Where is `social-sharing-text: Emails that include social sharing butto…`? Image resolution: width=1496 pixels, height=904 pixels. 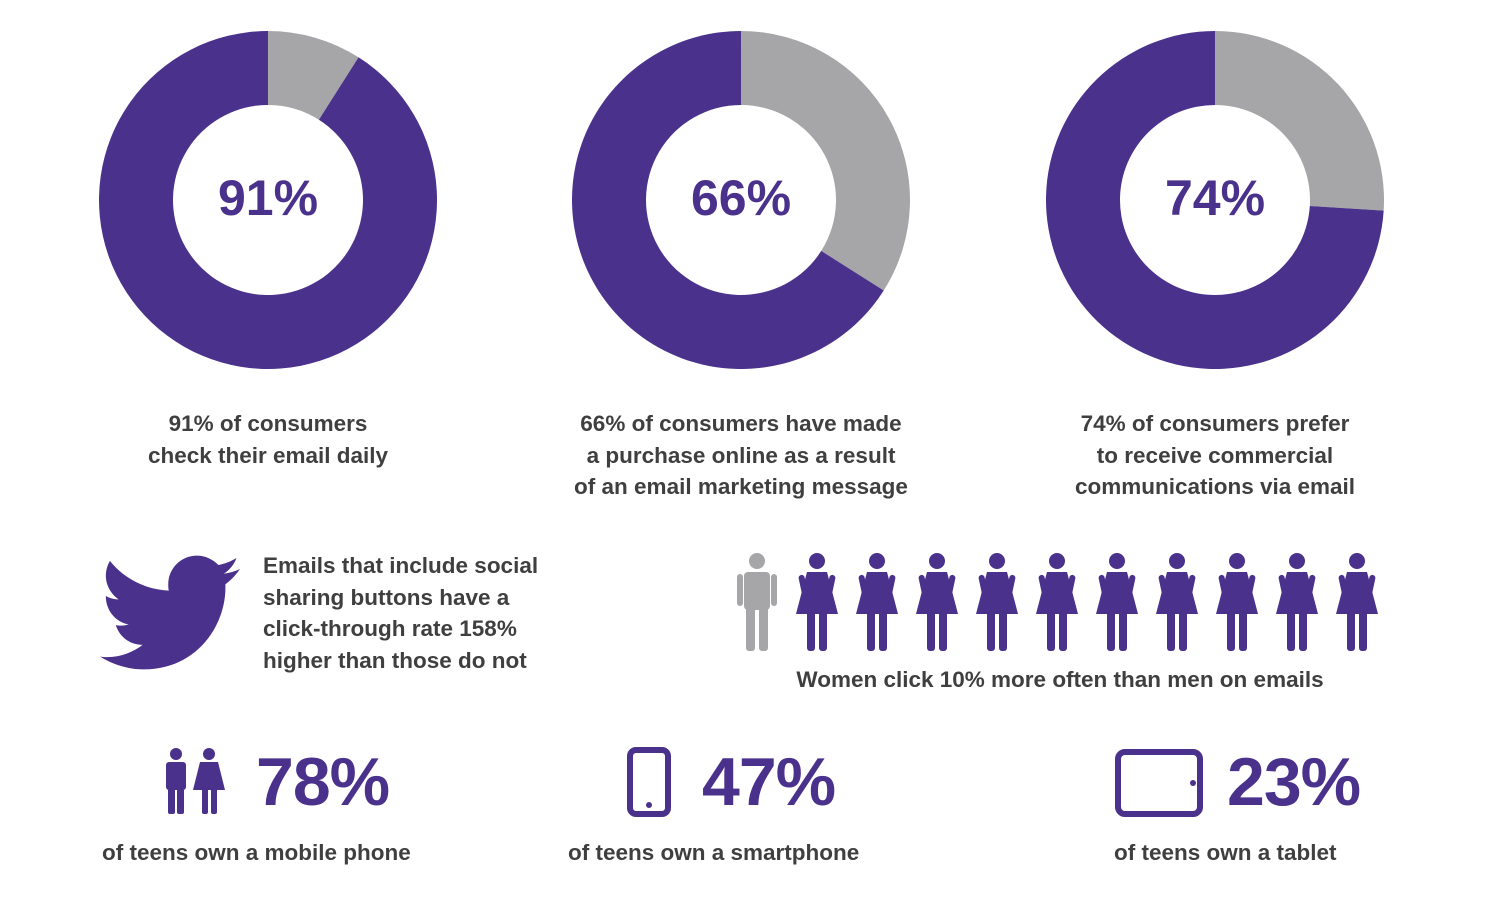 social-sharing-text: Emails that include social sharing butto… is located at coordinates (401, 613).